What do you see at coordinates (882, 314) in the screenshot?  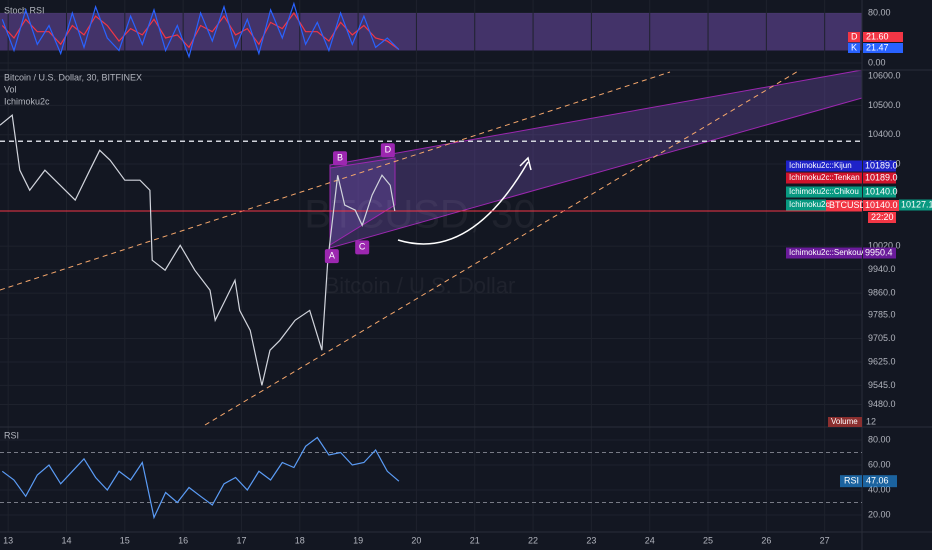 I see `y-tick-label: 9785.0` at bounding box center [882, 314].